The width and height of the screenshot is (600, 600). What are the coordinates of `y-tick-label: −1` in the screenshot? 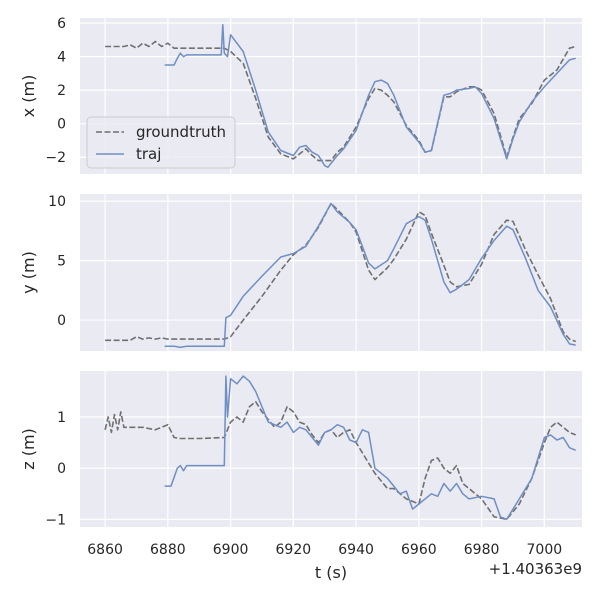 It's located at (55, 520).